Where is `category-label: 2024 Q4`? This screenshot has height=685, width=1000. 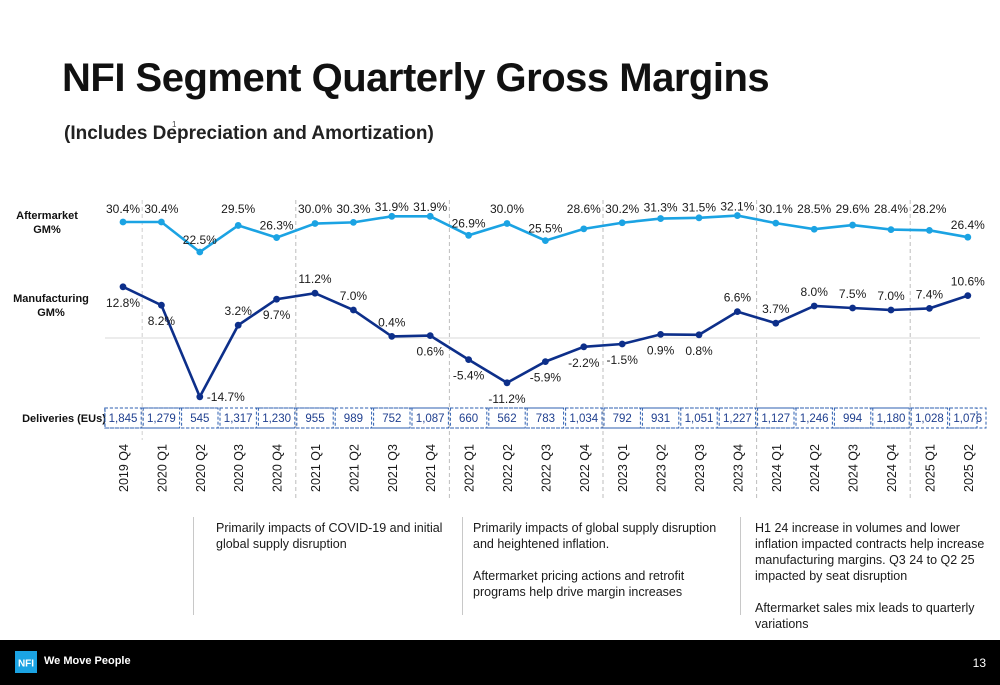 category-label: 2024 Q4 is located at coordinates (892, 468).